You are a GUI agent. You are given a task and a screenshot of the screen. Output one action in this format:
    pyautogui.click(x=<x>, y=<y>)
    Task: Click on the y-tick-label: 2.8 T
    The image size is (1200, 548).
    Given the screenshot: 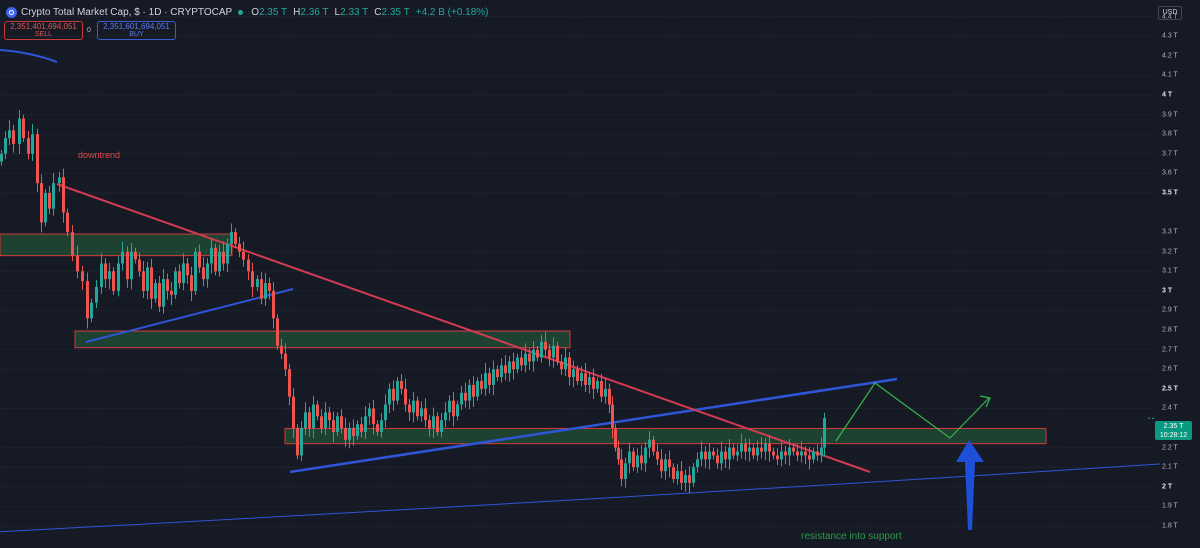 What is the action you would take?
    pyautogui.click(x=1170, y=330)
    